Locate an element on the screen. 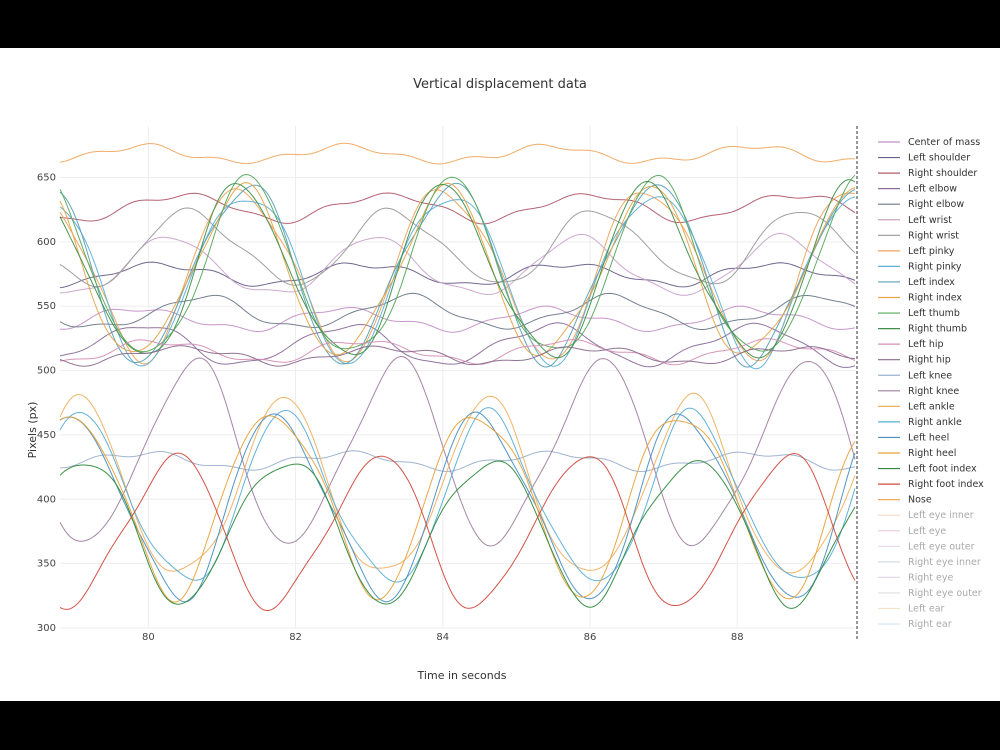 The height and width of the screenshot is (750, 1000). legend-item: Left knee is located at coordinates (915, 375).